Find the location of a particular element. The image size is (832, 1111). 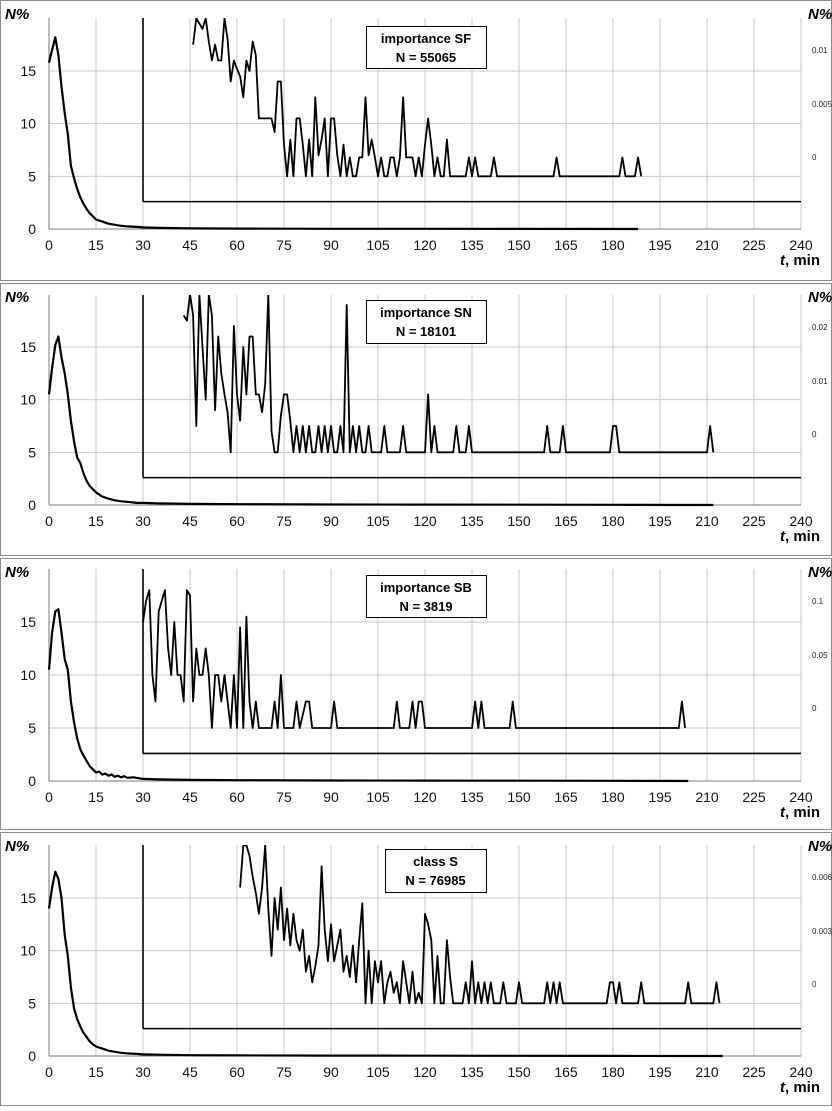

legend: importance SN N = 18101 is located at coordinates (427, 322).